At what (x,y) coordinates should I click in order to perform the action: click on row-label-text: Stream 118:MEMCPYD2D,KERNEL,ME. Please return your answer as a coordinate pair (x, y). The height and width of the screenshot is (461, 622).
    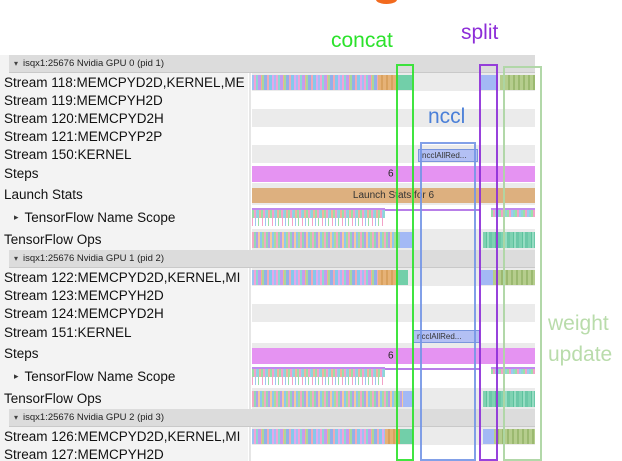
    Looking at the image, I should click on (124, 82).